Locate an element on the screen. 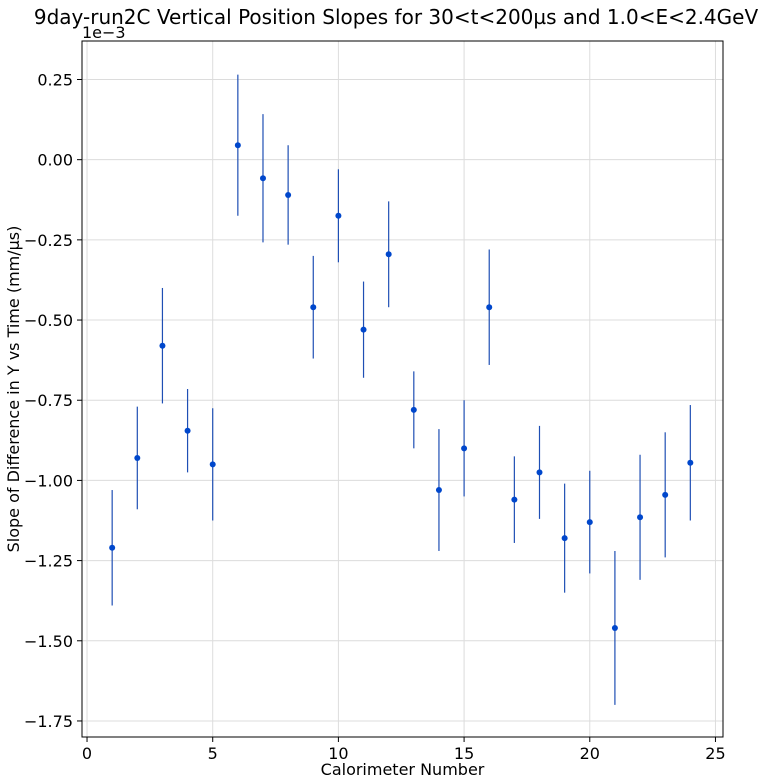 Image resolution: width=772 pixels, height=784 pixels. y-tick-label: 0.00 is located at coordinates (55, 160).